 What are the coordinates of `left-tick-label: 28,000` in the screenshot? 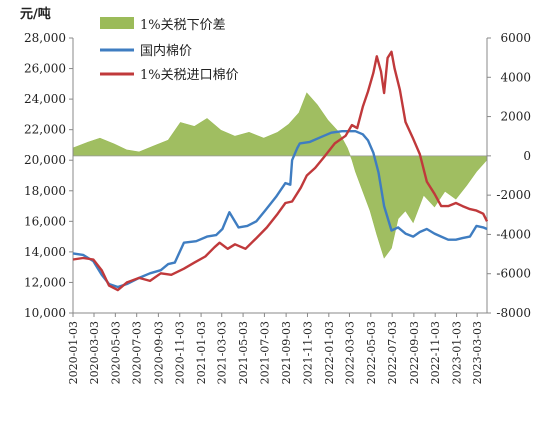 It's located at (45, 38).